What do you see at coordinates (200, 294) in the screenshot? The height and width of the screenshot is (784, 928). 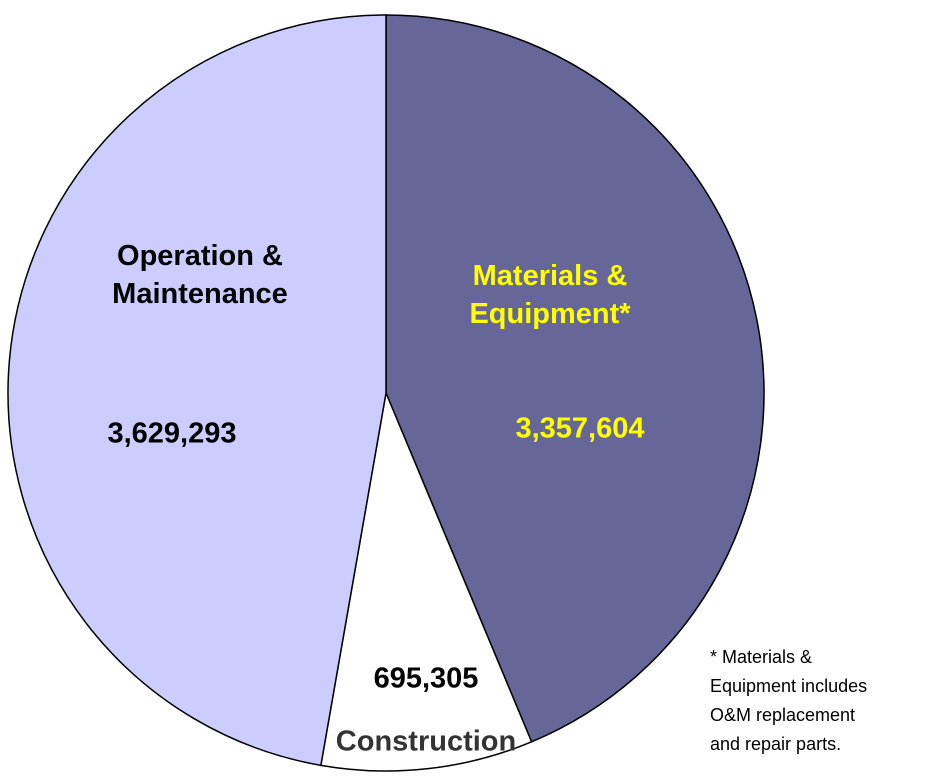 I see `slice-label-line: Maintenance` at bounding box center [200, 294].